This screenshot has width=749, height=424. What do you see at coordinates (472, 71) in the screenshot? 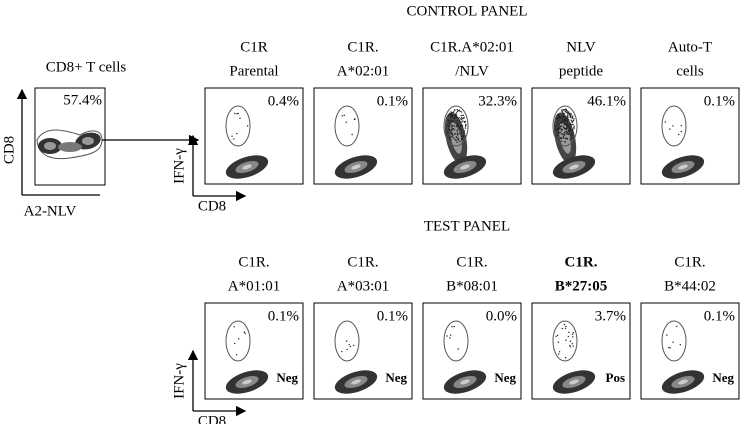
I see `sample-label: /NLV` at bounding box center [472, 71].